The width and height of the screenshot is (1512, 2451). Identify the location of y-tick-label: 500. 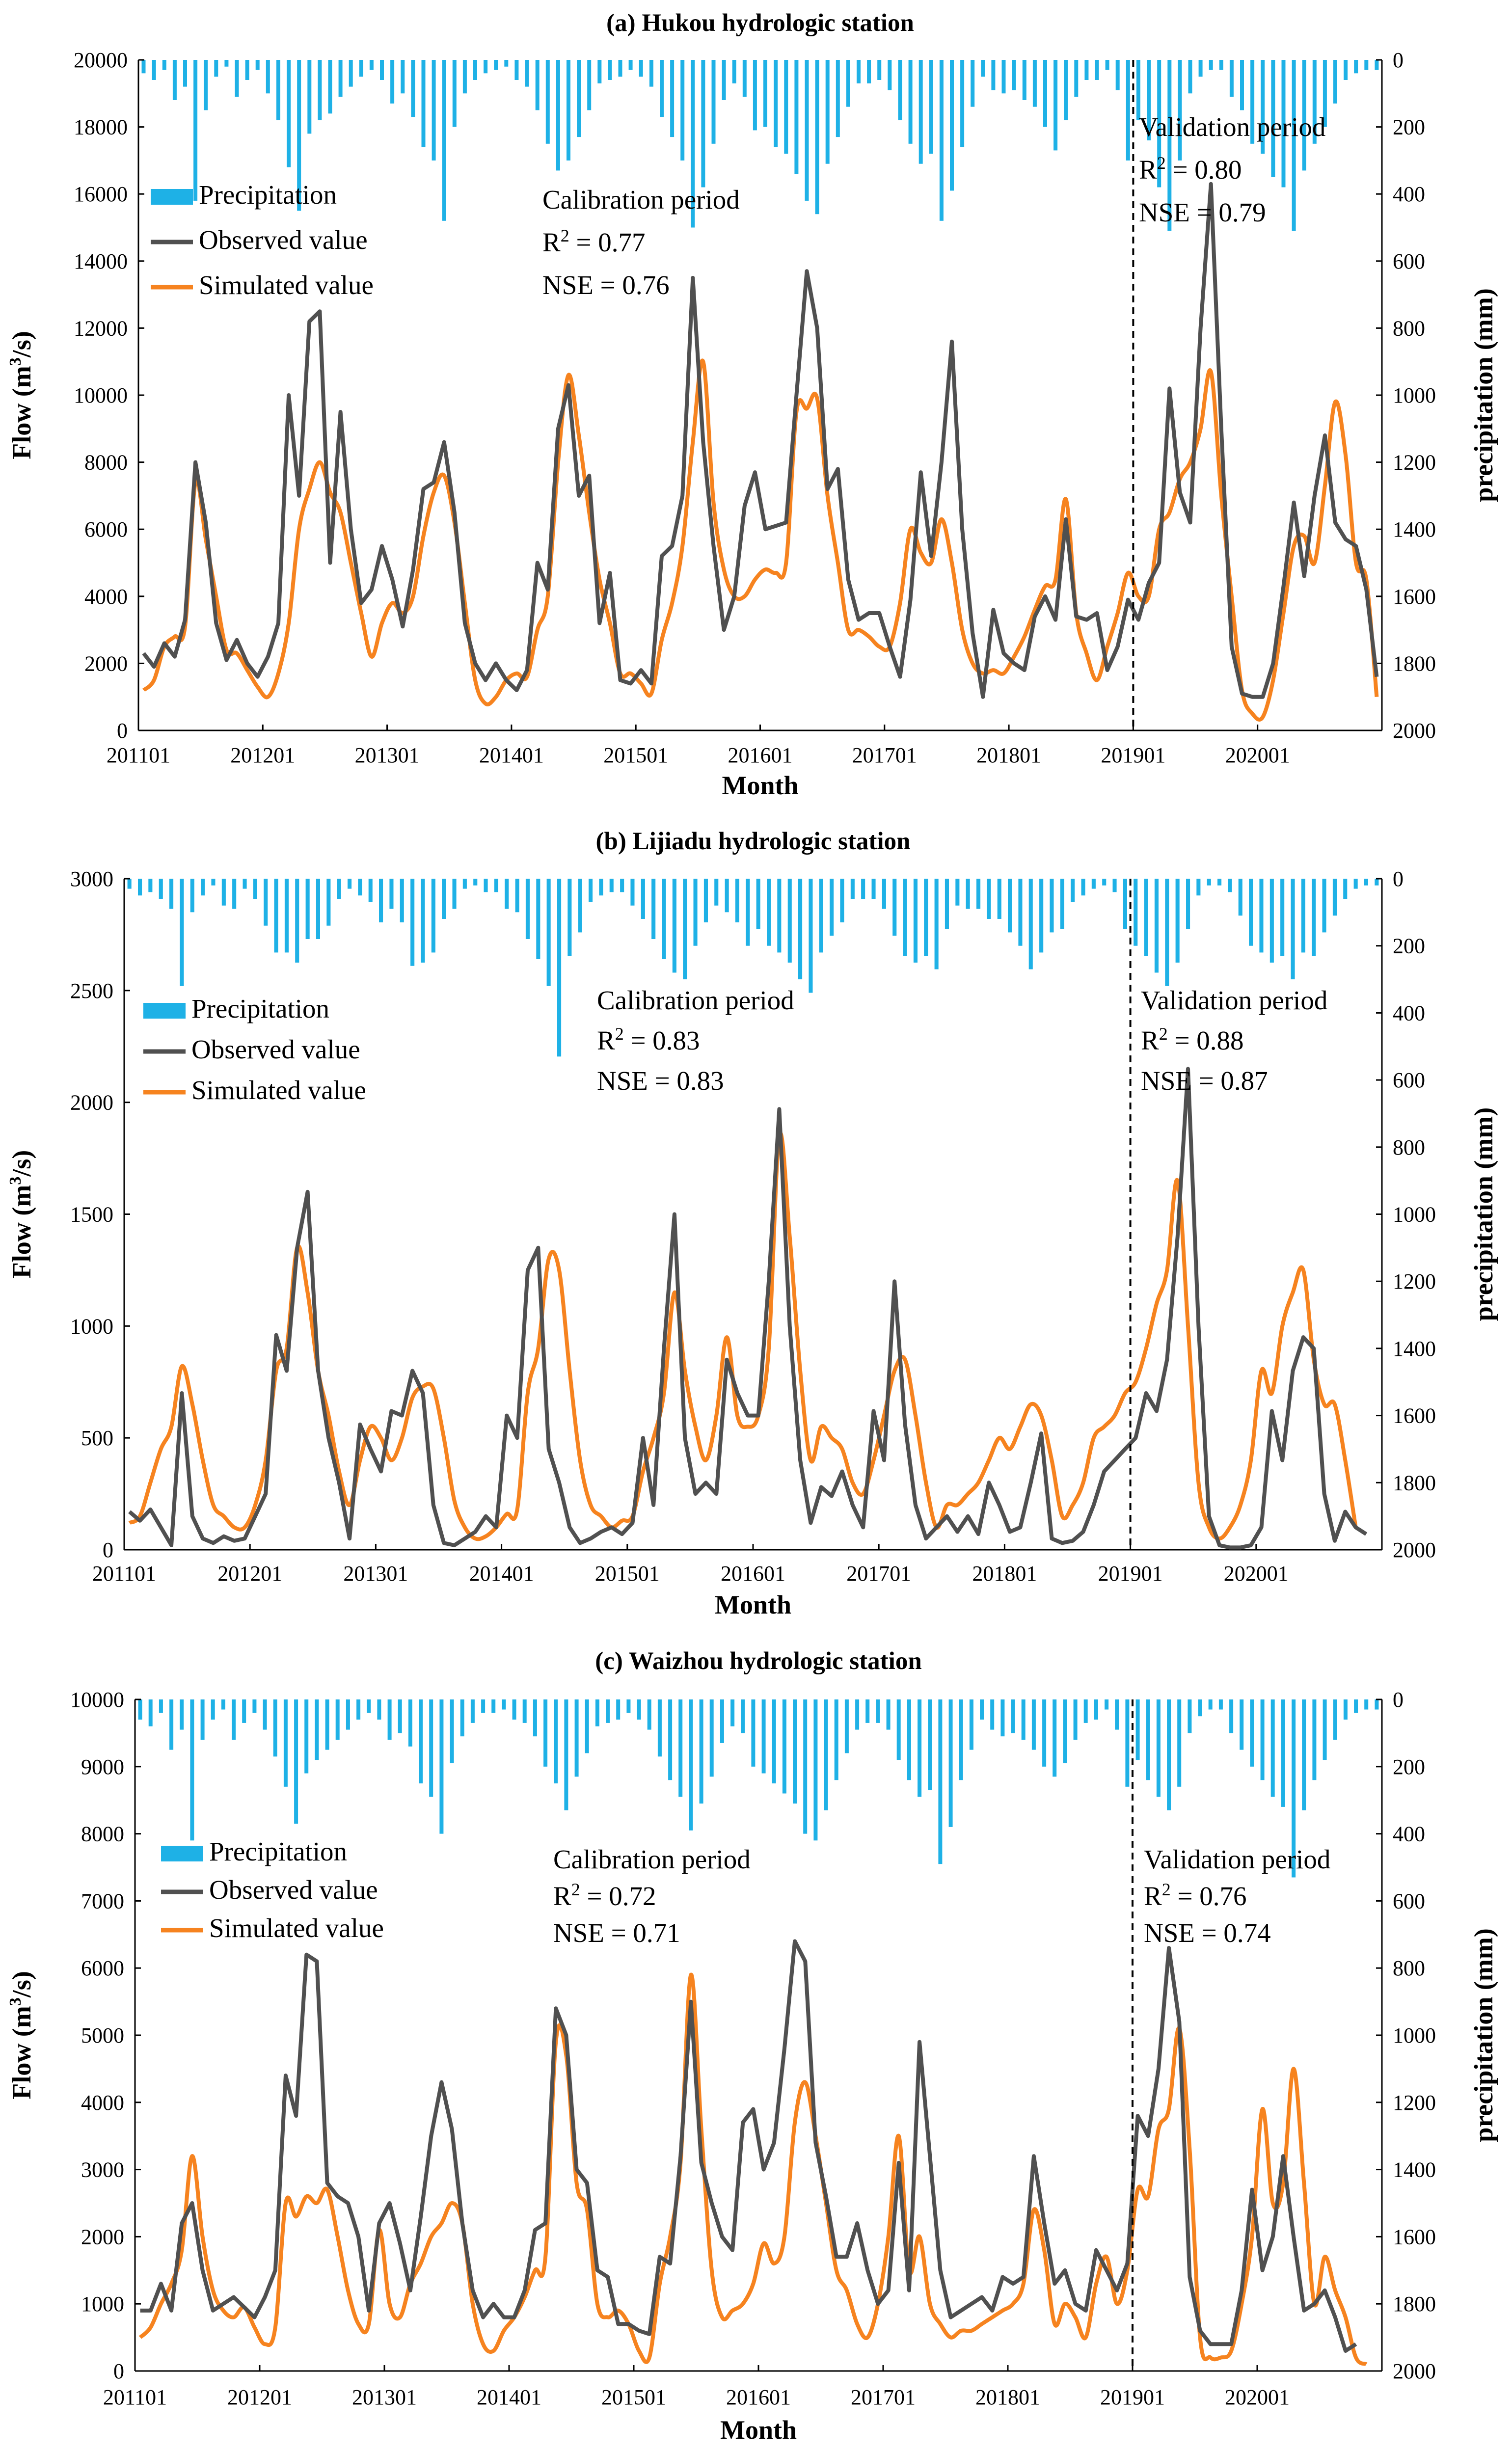
(97, 1438).